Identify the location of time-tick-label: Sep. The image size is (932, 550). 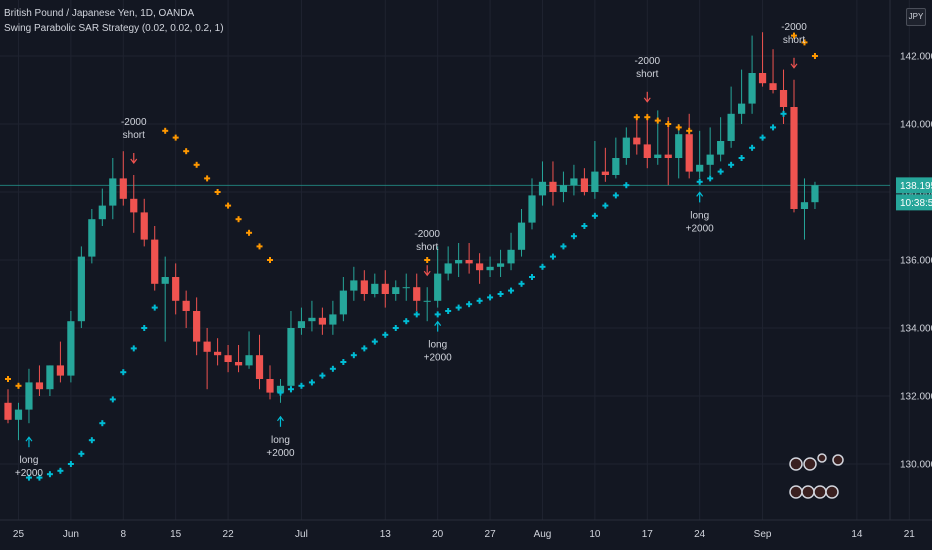
(763, 534).